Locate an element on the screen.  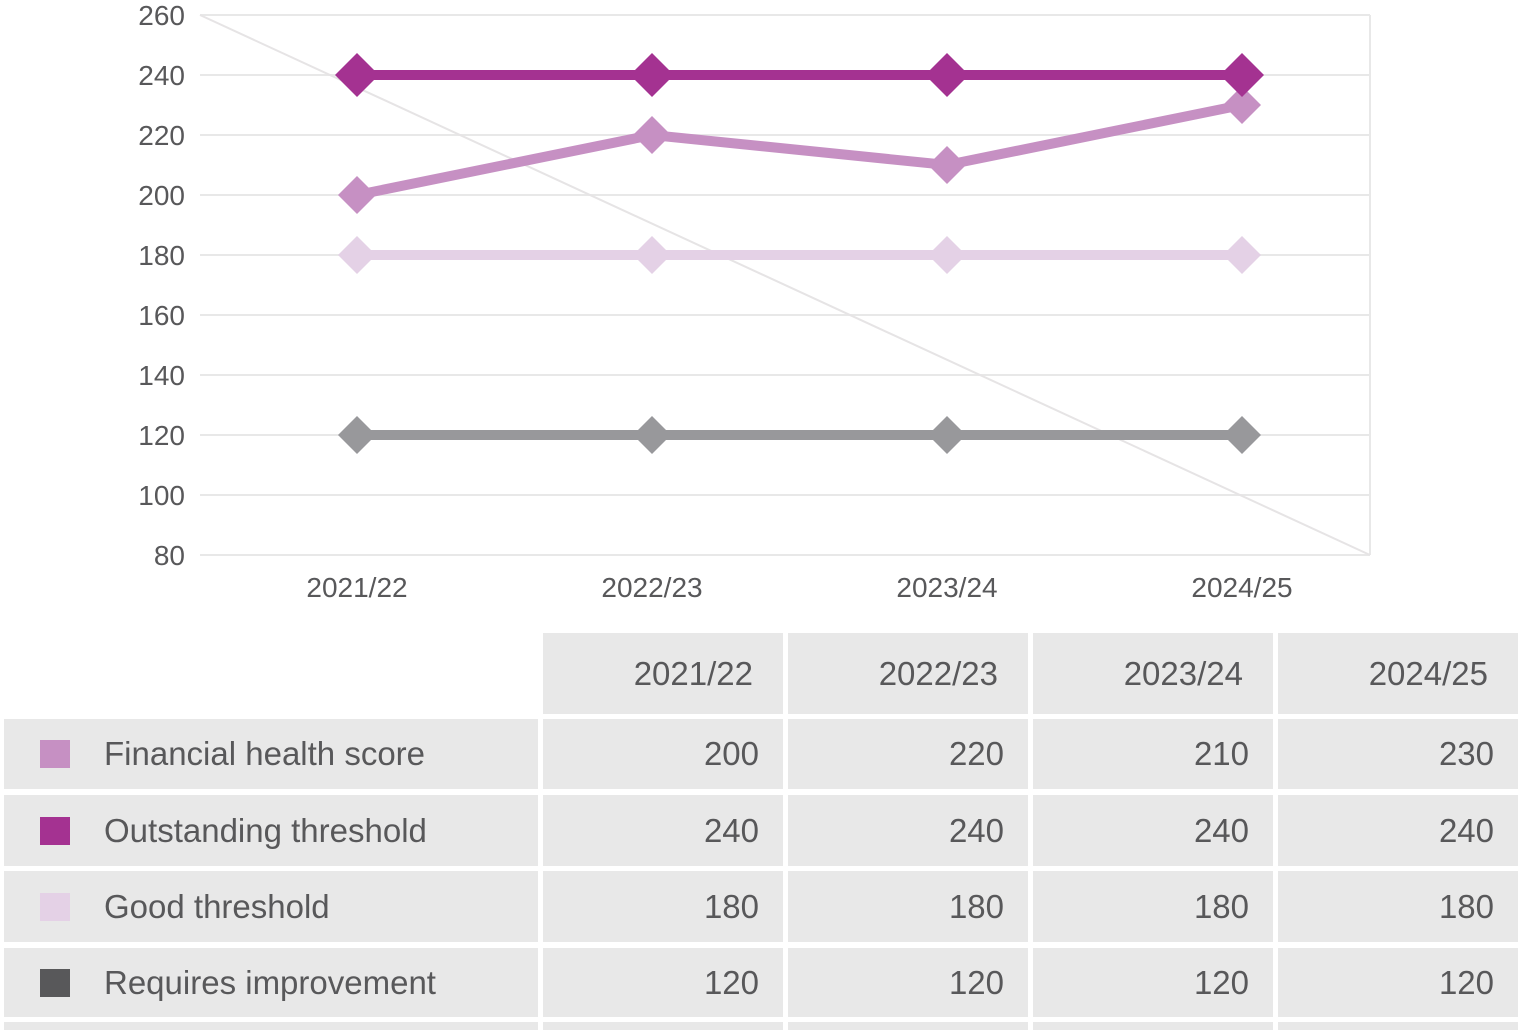
table-row: Outstanding threshold 240 240 240 240 is located at coordinates (760, 830).